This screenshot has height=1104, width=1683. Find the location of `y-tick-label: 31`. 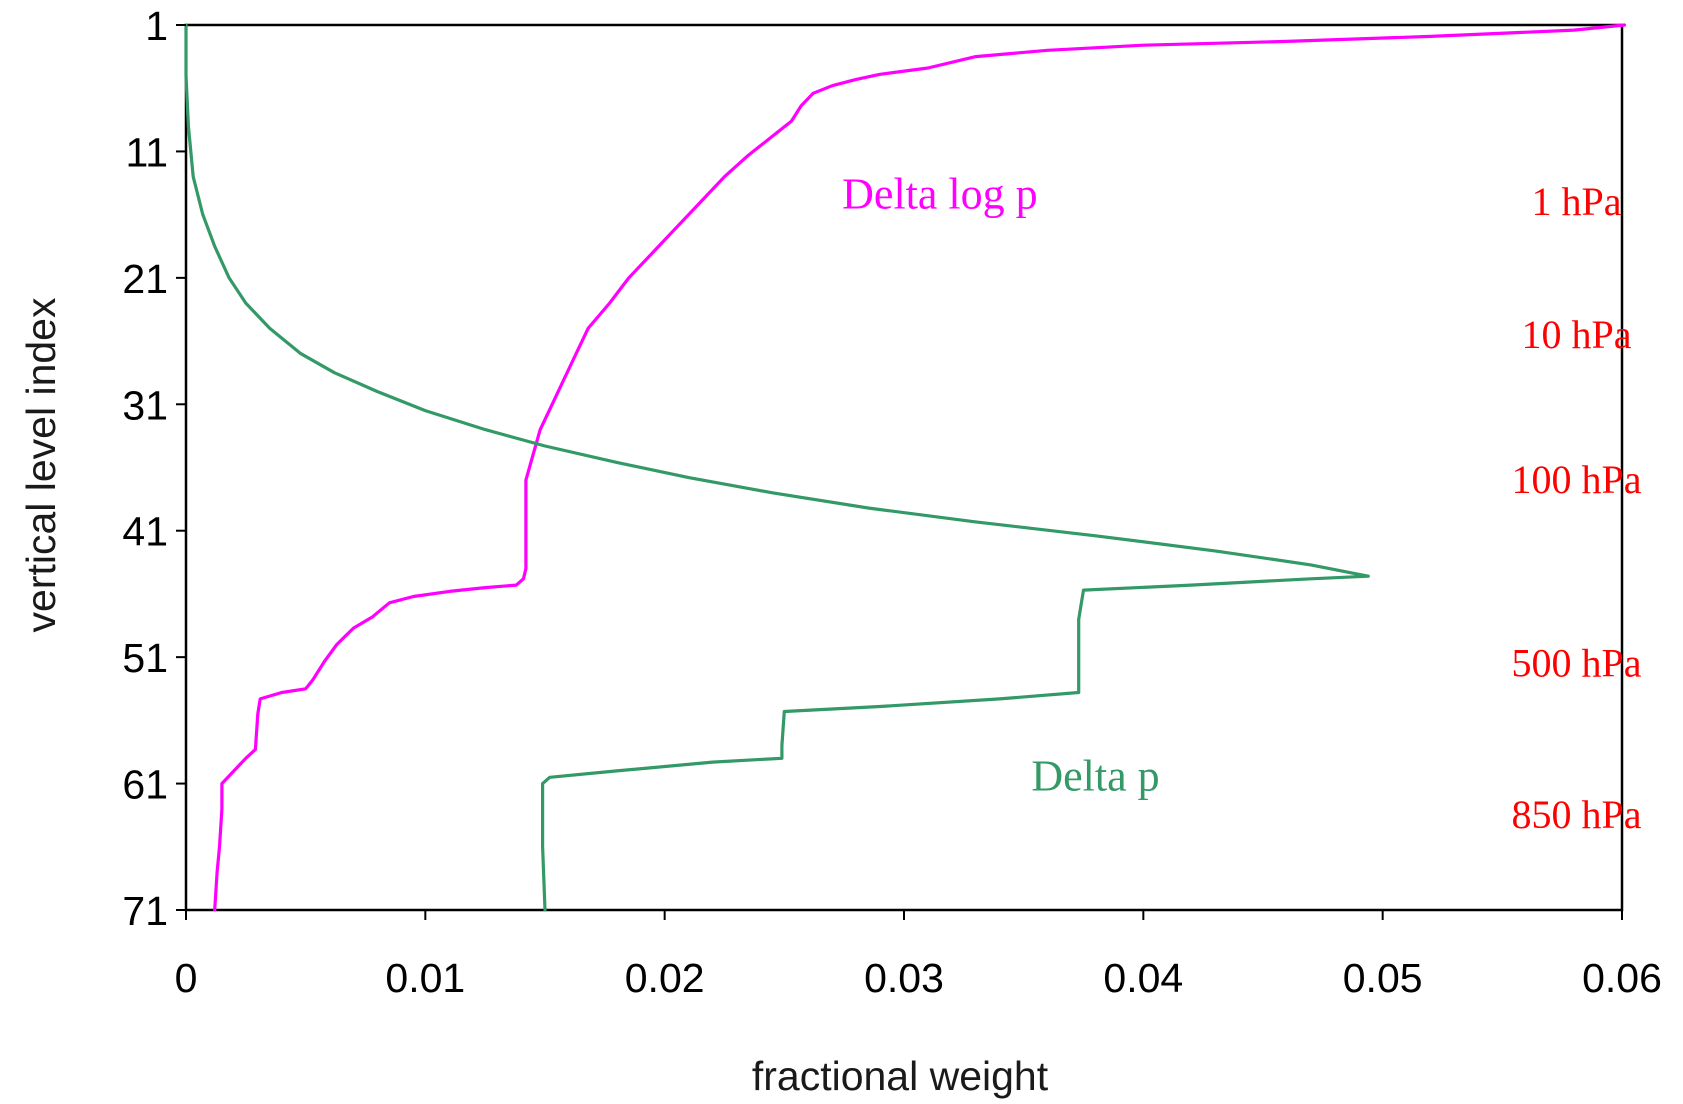

y-tick-label: 31 is located at coordinates (145, 405).